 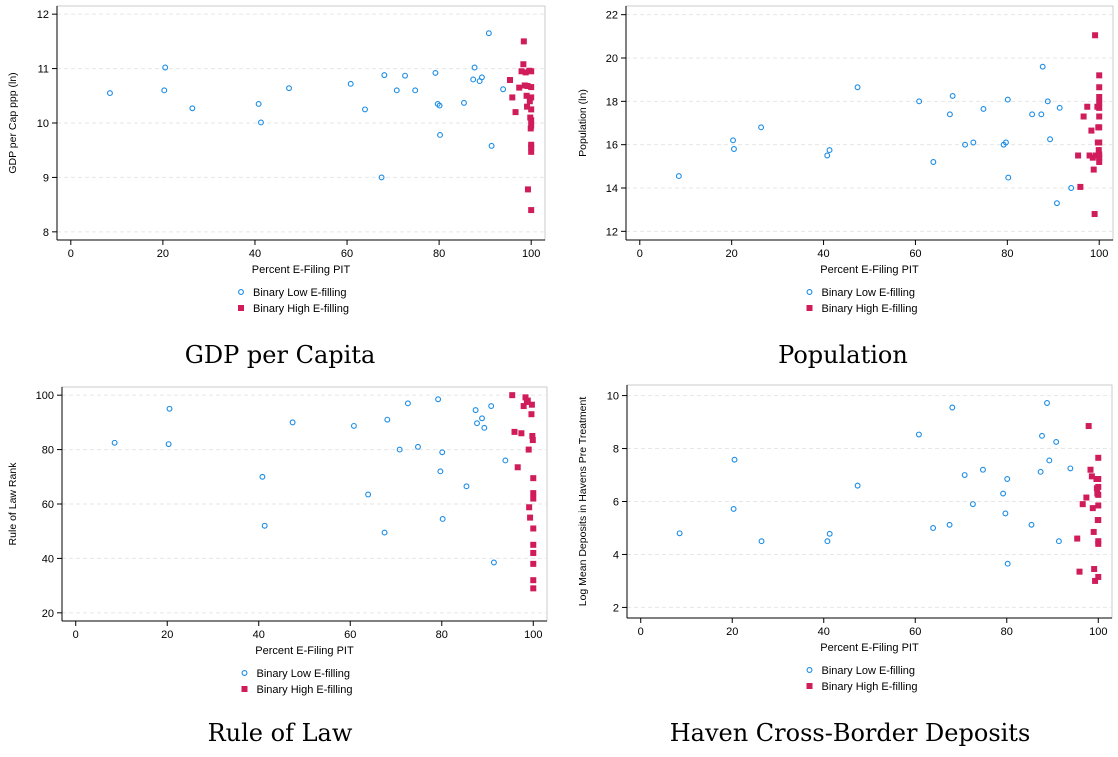 I want to click on y-tick-label: 40, so click(x=48, y=559).